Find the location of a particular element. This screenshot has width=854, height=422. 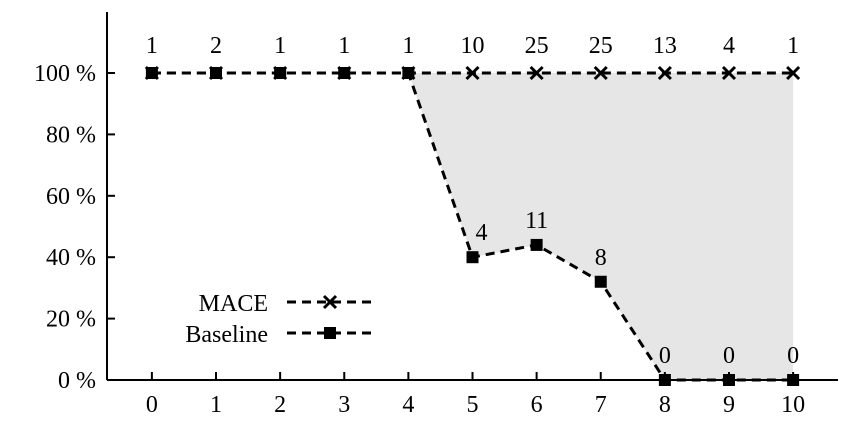

y-tick-label: 80 % is located at coordinates (71, 135).